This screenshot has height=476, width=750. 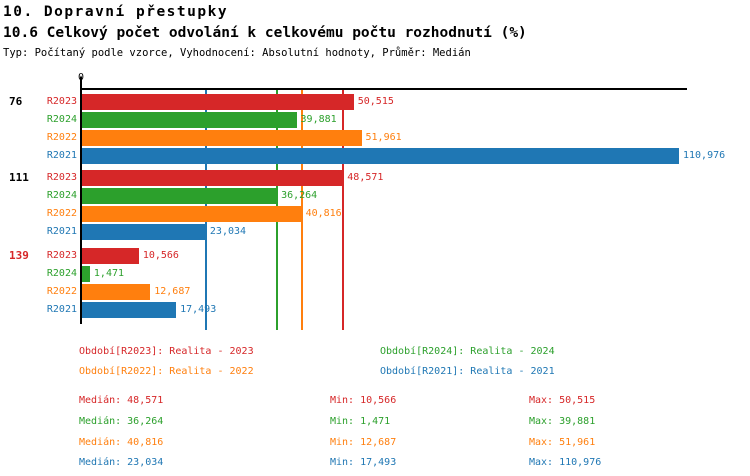 What do you see at coordinates (467, 371) in the screenshot?
I see `legend-item-r2021: Období[R2021]: Realita - 2021` at bounding box center [467, 371].